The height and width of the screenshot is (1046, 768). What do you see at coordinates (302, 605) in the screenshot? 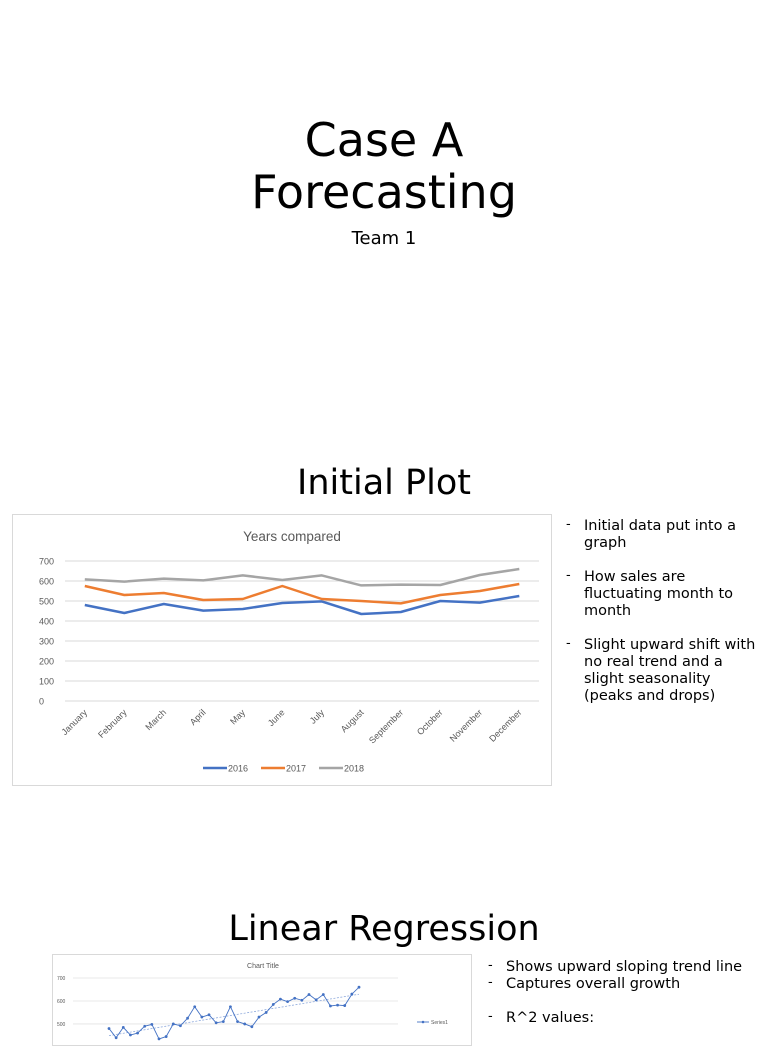
I see `series-line-2016` at bounding box center [302, 605].